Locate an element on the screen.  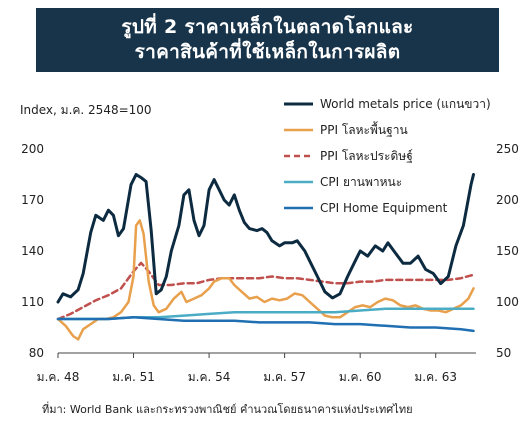
y-tick-right-3: 200 is located at coordinates (507, 200).